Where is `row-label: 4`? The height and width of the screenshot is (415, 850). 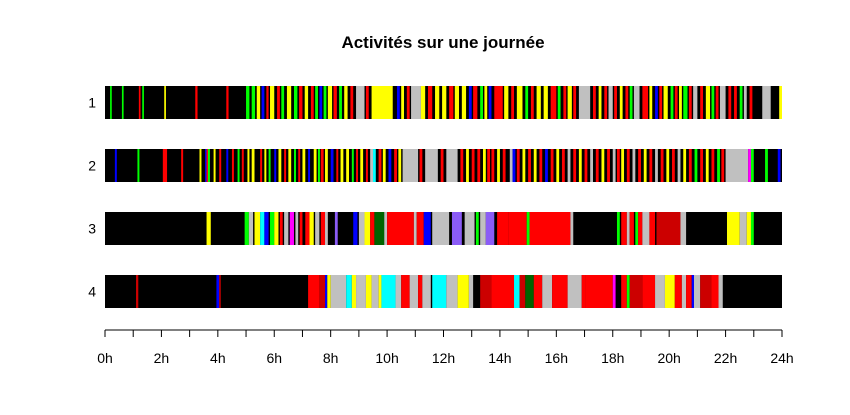
row-label: 4 is located at coordinates (92, 292).